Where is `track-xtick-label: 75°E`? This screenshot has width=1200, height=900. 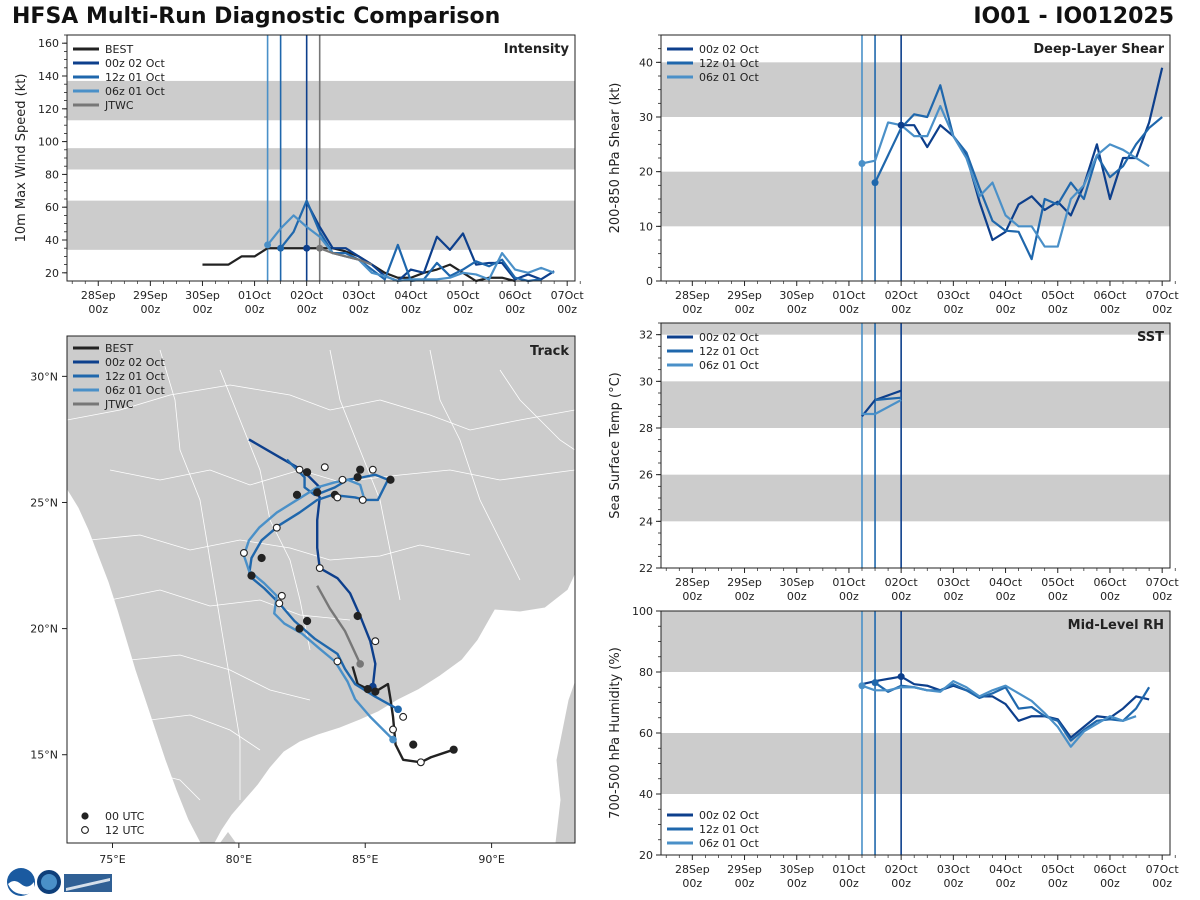 track-xtick-label: 75°E is located at coordinates (112, 859).